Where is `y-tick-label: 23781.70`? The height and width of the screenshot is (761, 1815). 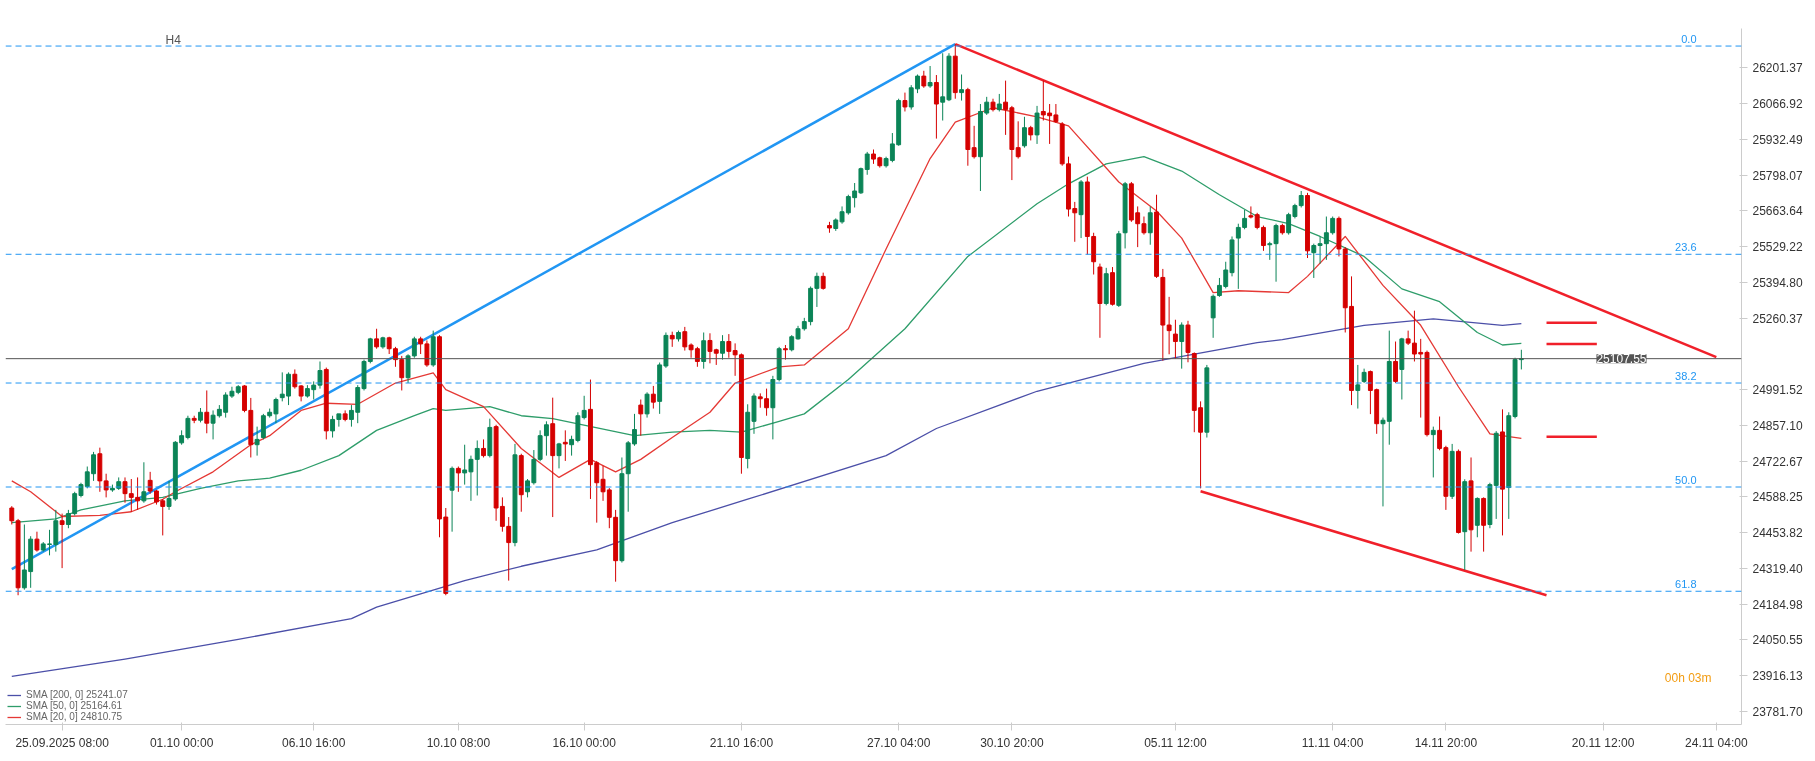
y-tick-label: 23781.70 is located at coordinates (1777, 711).